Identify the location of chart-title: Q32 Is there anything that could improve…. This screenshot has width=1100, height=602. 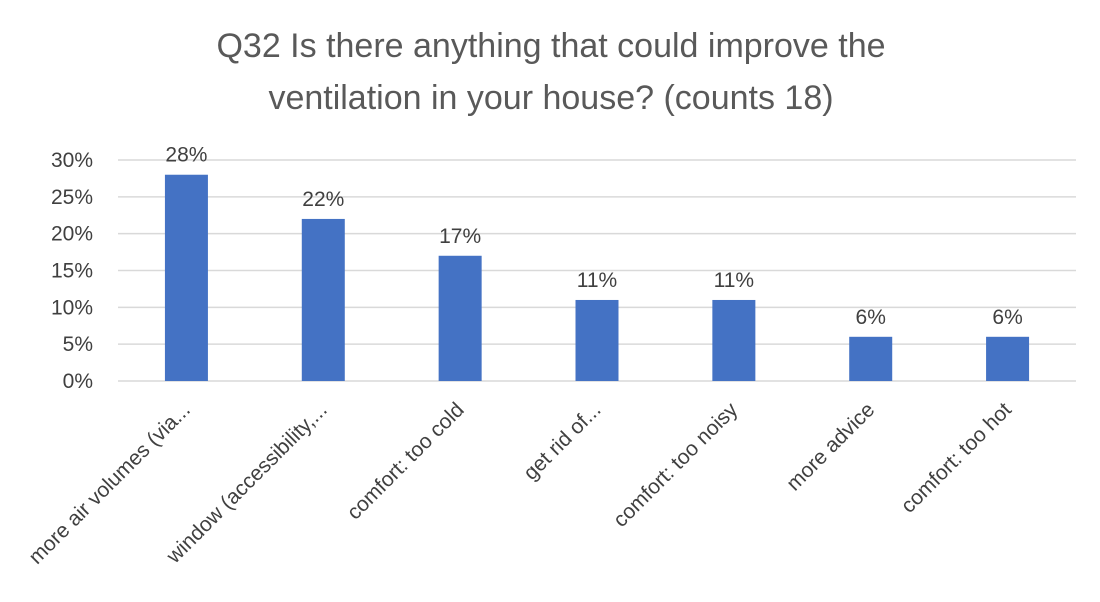
(550, 72).